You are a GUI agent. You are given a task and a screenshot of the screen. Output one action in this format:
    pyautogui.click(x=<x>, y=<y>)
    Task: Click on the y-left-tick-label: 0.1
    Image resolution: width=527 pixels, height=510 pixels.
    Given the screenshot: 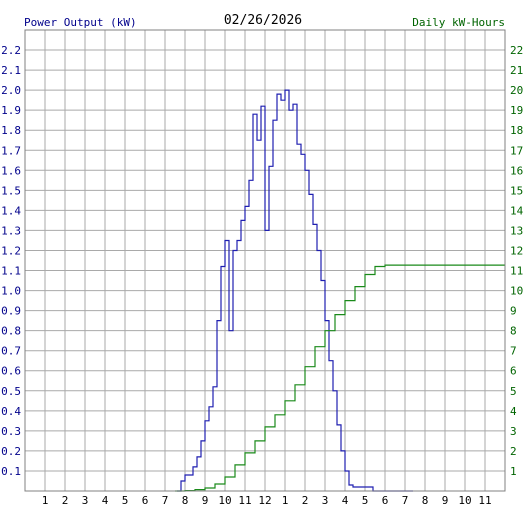 What is the action you would take?
    pyautogui.click(x=11, y=471)
    